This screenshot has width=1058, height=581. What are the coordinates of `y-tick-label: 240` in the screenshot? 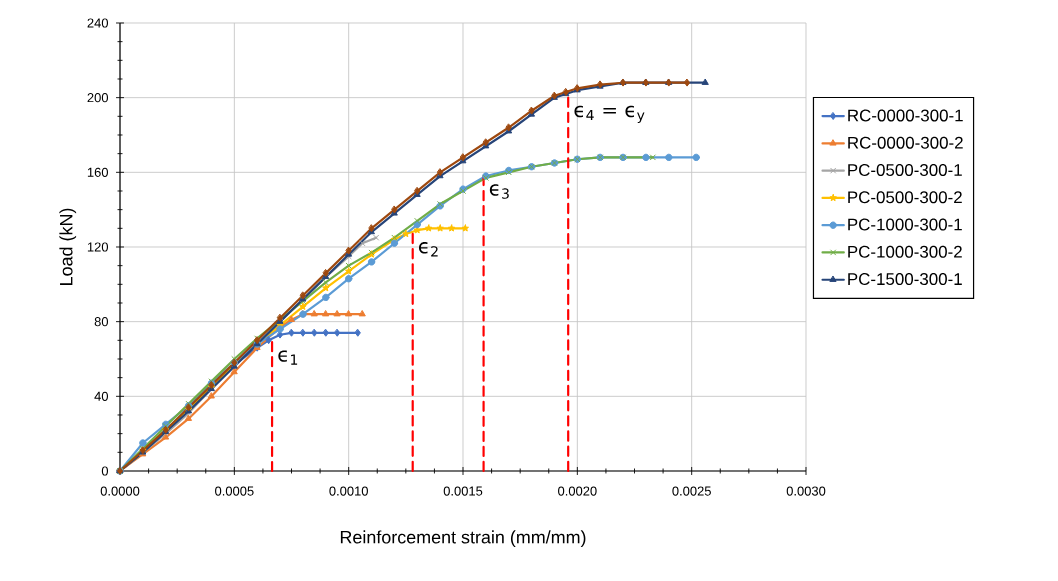 It's located at (98, 23).